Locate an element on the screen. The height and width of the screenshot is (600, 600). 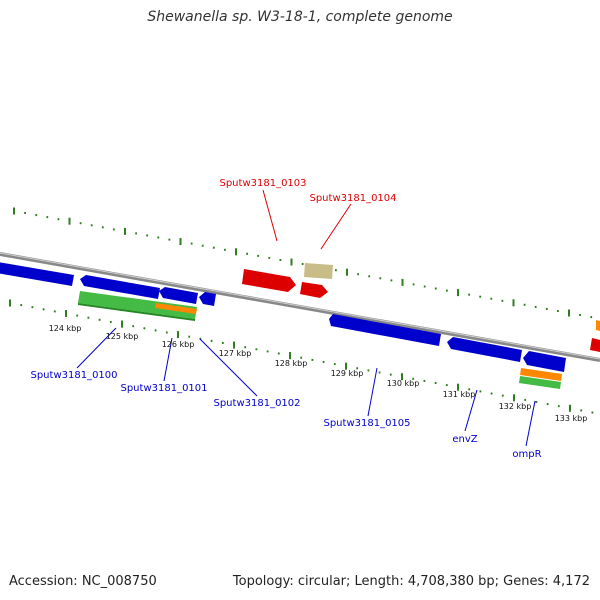
map-title: Shewanella sp. W3-18-1, complete genome is located at coordinates (300, 17).